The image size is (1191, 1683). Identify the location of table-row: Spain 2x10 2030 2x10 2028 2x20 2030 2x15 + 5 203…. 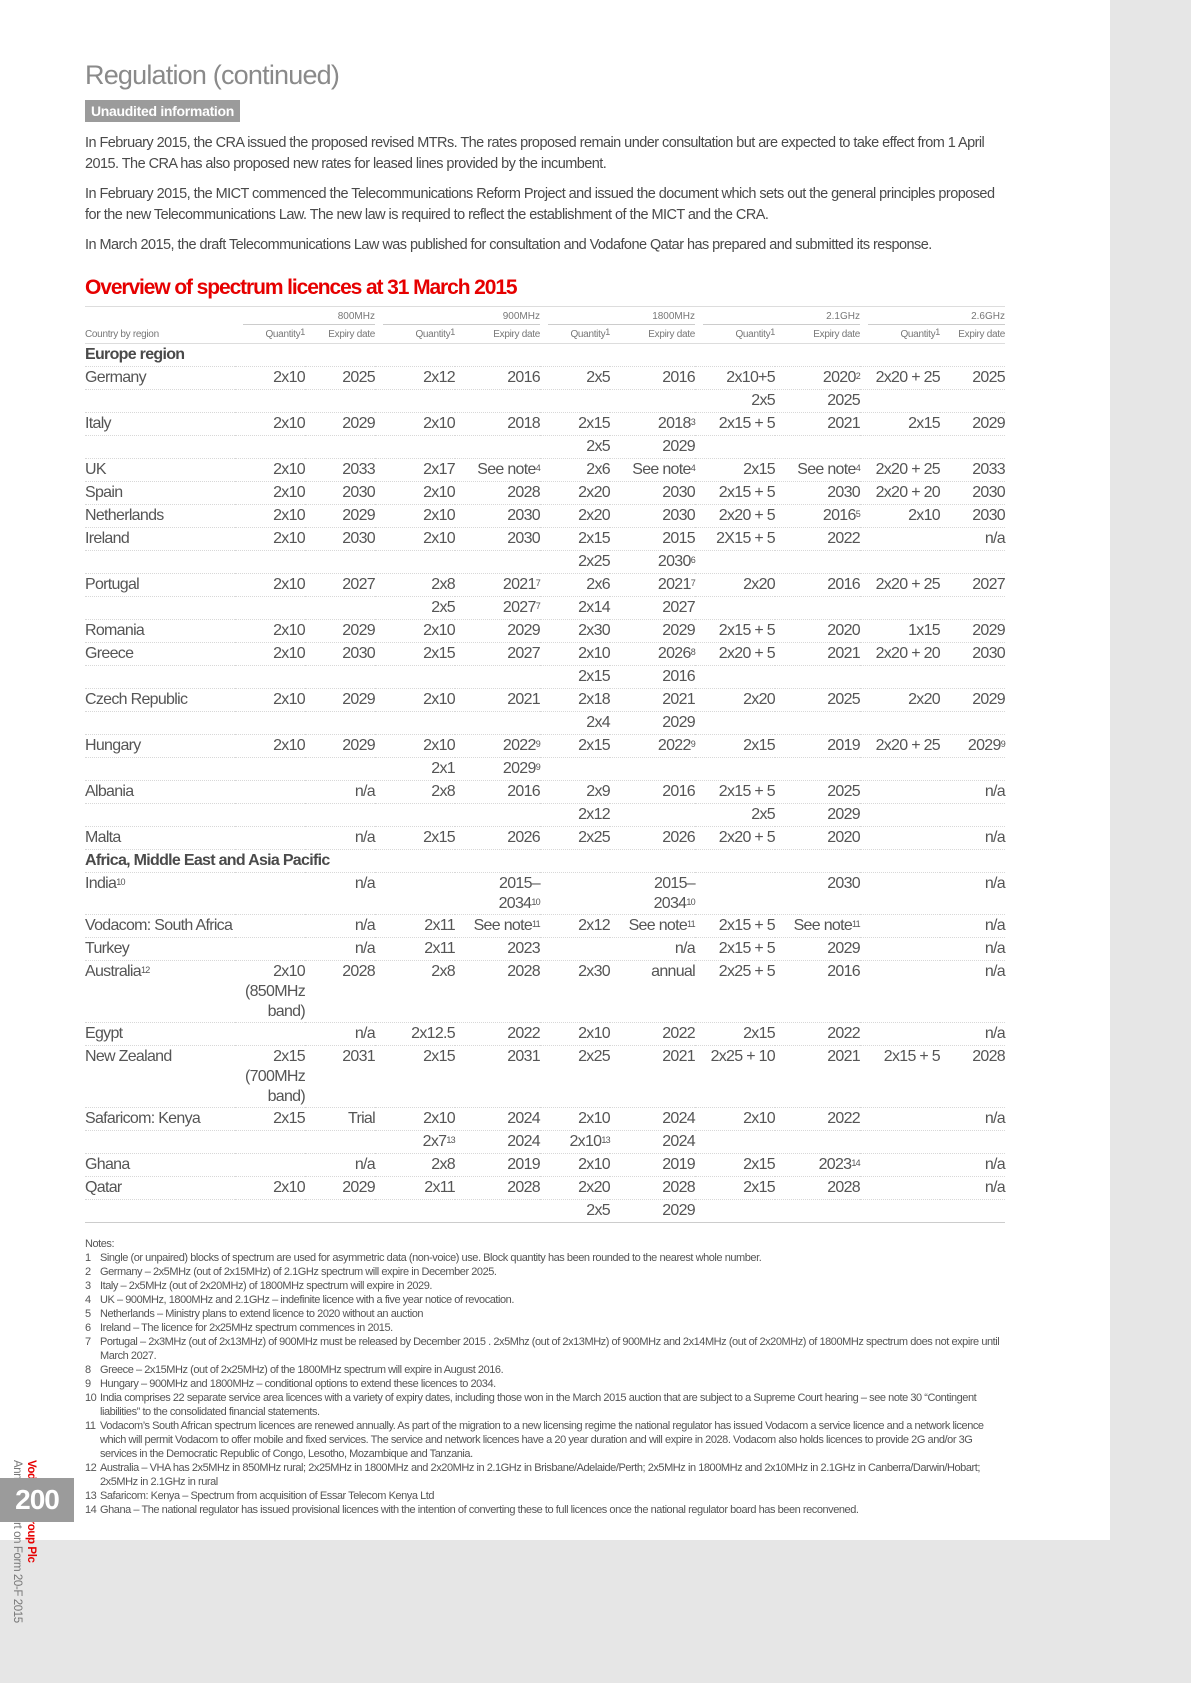
(545, 493).